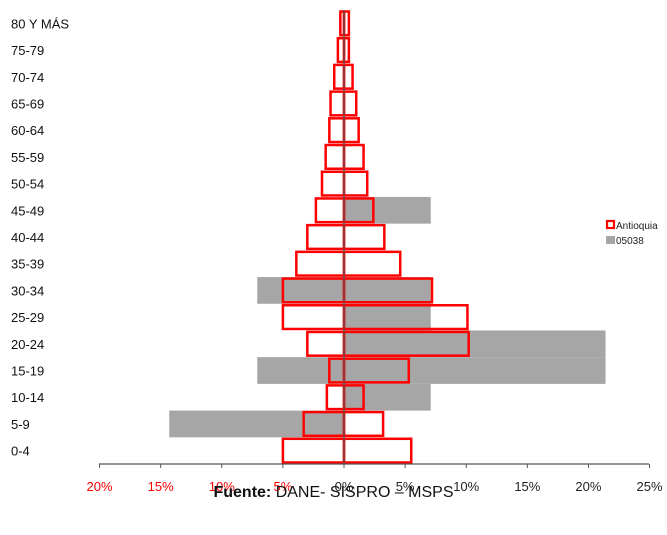 This screenshot has width=667, height=535. Describe the element at coordinates (346, 23) in the screenshot. I see `bar-antioquia-right-80-y-m-s` at that location.